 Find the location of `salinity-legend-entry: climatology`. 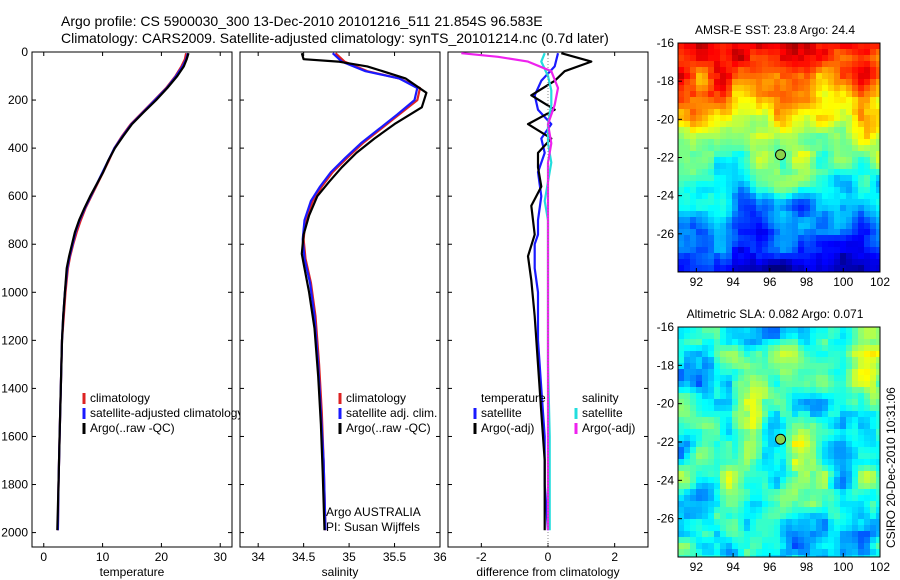

salinity-legend-entry: climatology is located at coordinates (376, 398).